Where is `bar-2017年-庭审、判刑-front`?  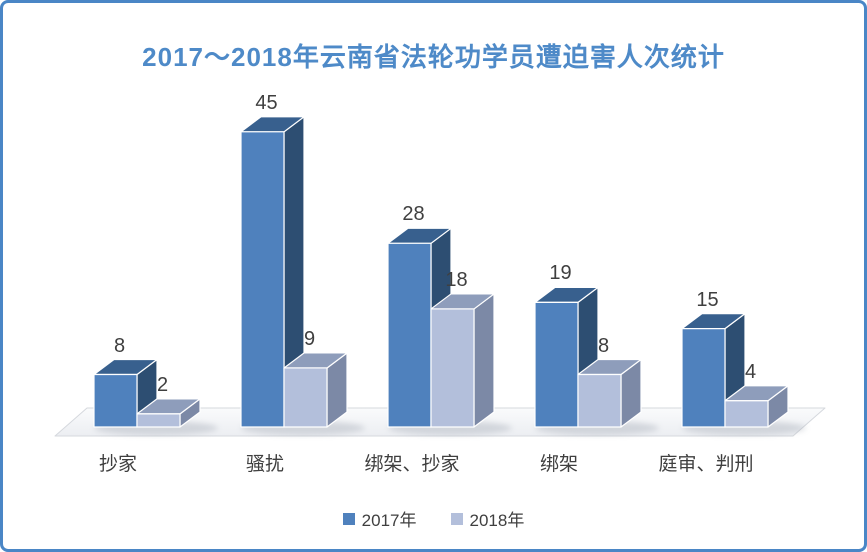 bar-2017年-庭审、判刑-front is located at coordinates (703, 378).